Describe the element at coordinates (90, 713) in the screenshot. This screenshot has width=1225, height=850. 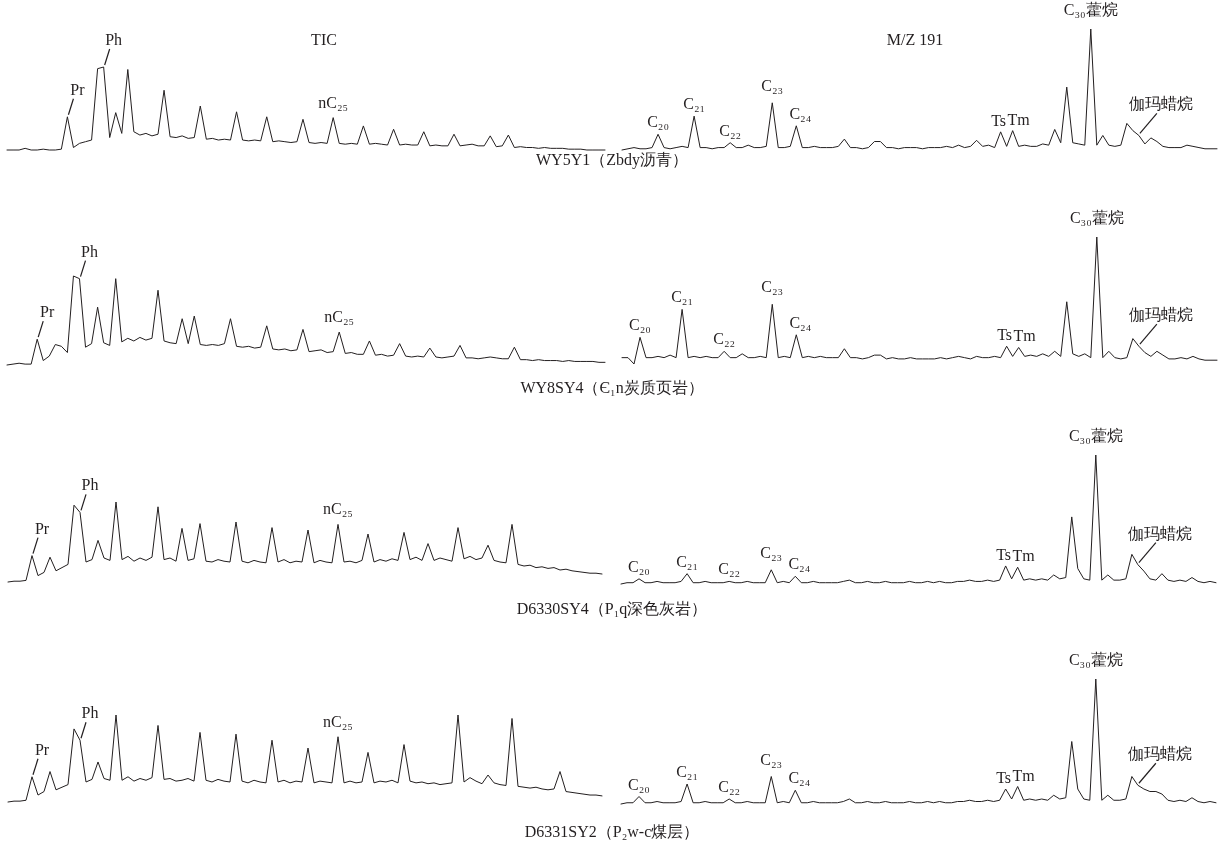
I see `annotation: Ph` at that location.